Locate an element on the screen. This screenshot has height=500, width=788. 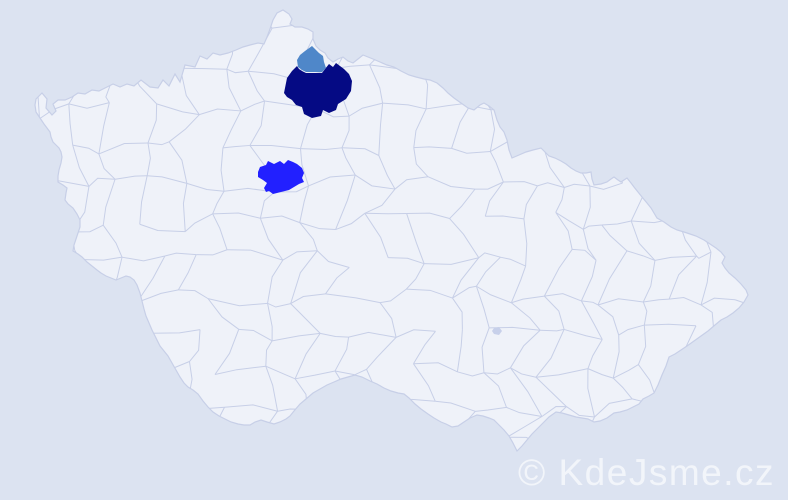
district-highlight-steel-blue is located at coordinates (311, 59).